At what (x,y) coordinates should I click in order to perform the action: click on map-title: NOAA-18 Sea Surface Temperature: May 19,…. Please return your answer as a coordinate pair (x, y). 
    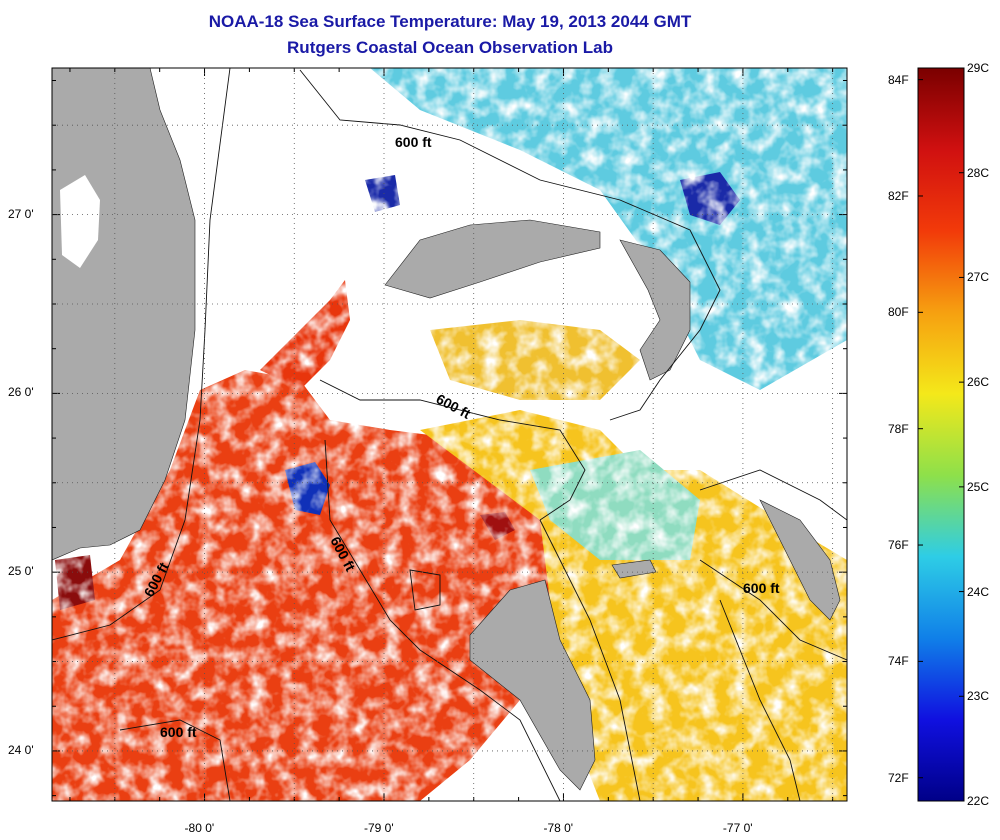
    Looking at the image, I should click on (450, 21).